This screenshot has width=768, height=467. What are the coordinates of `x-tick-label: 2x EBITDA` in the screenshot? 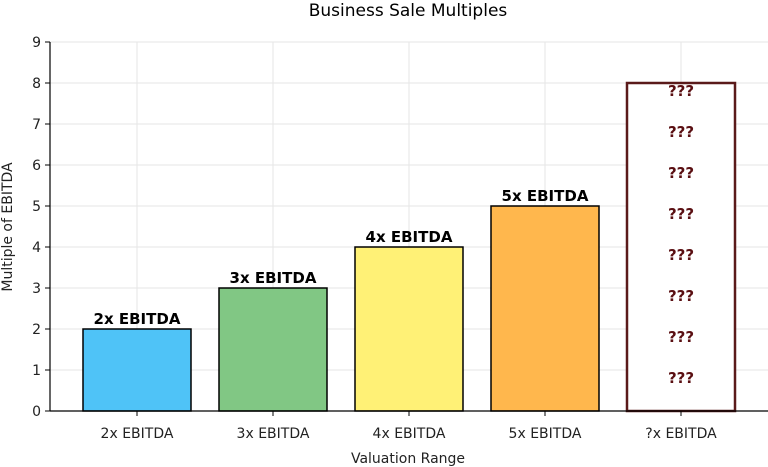 It's located at (137, 434).